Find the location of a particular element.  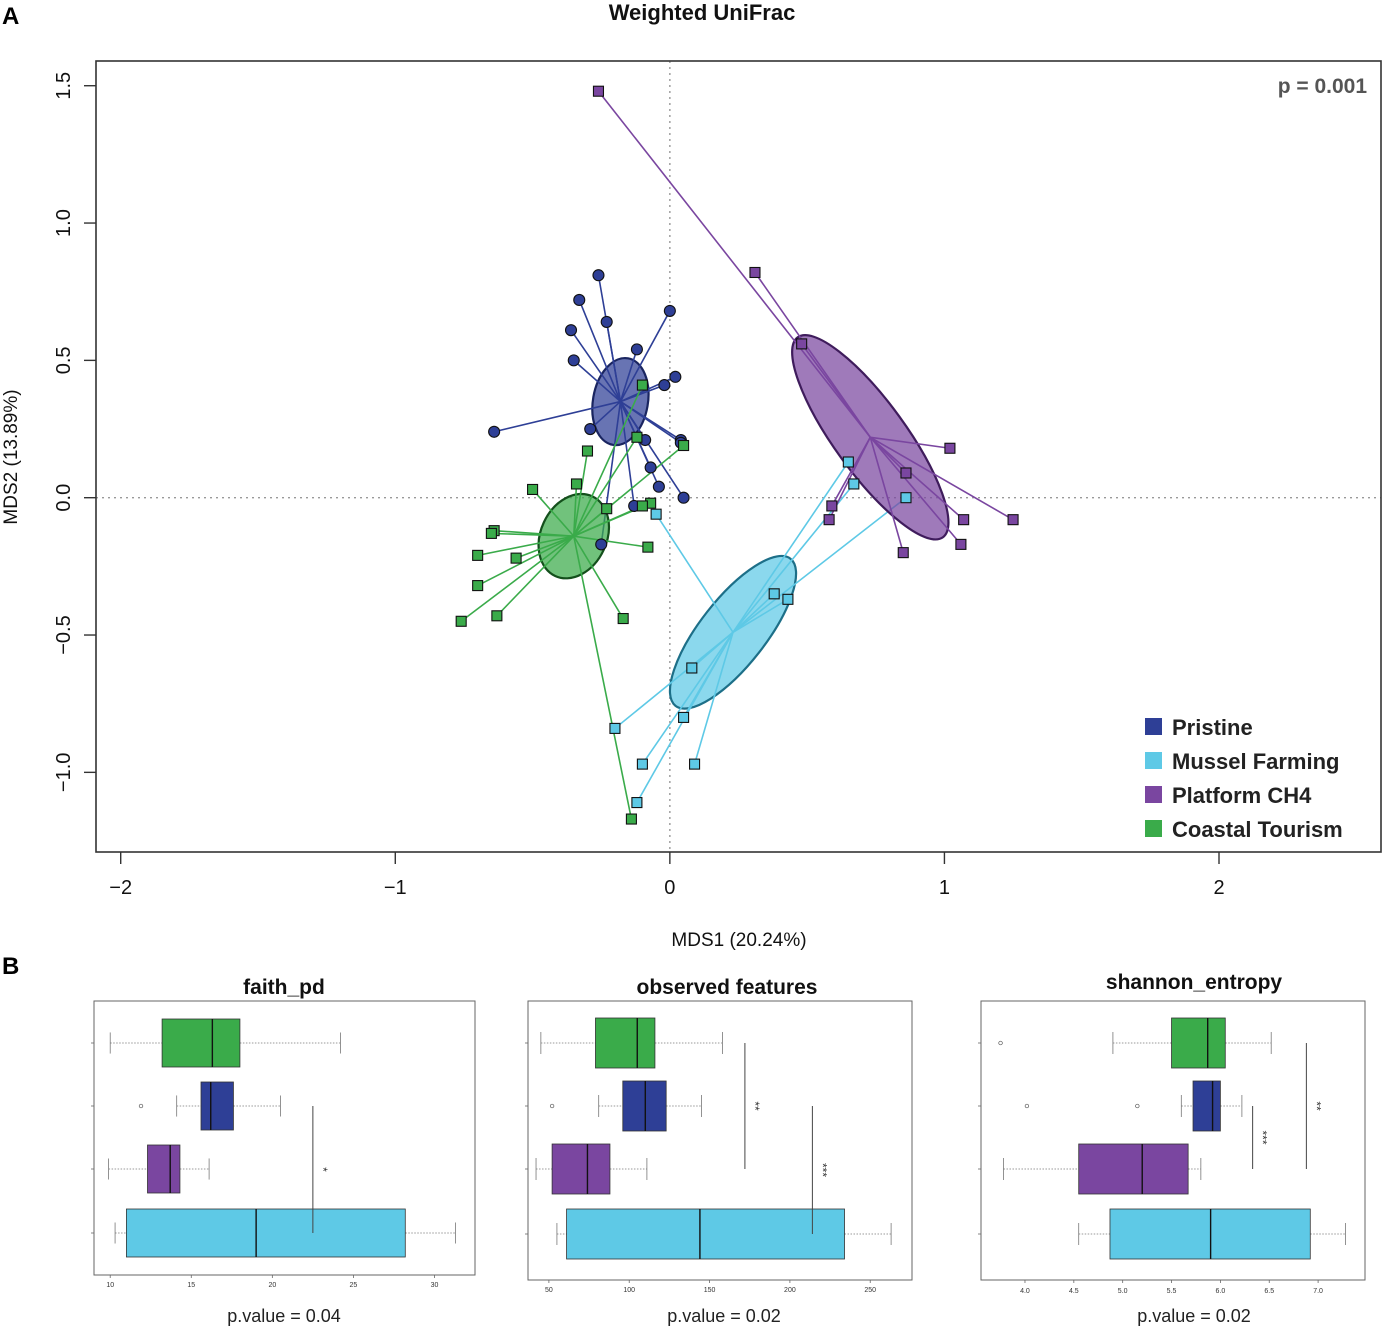

x-tick-label: 5.5 is located at coordinates (1172, 1291).